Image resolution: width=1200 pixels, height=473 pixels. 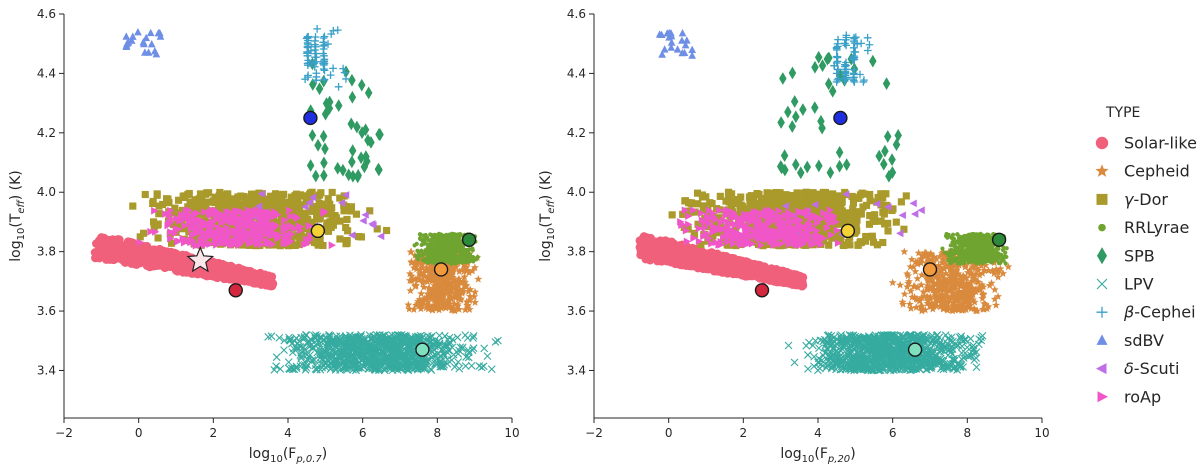 I want to click on series-LPV, so click(x=383, y=352).